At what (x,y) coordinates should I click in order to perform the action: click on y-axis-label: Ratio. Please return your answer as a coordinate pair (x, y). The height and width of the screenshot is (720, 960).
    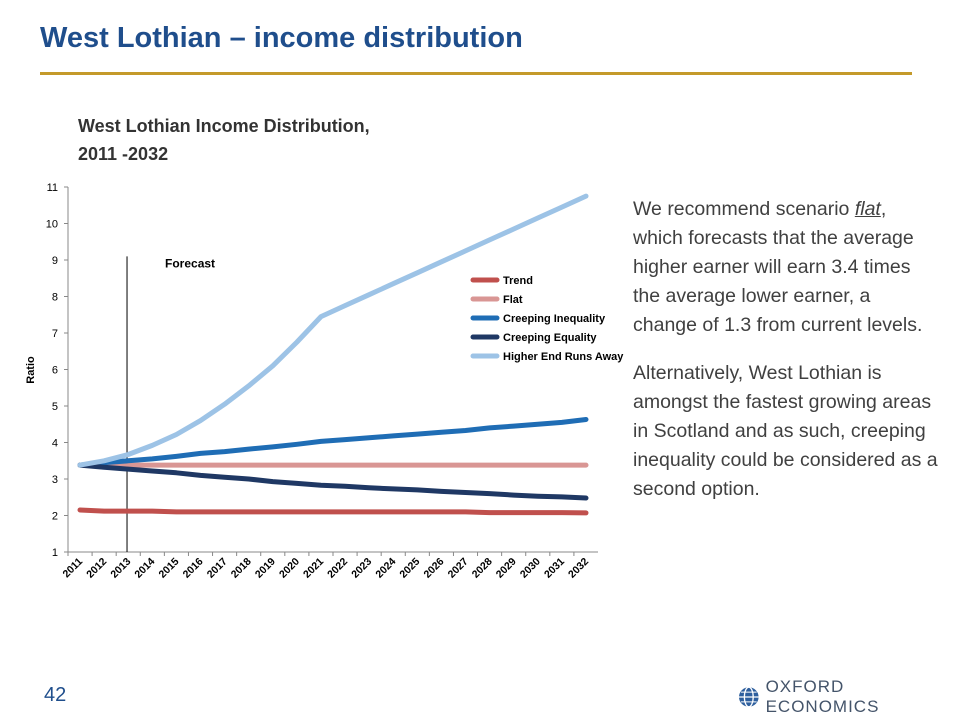
    Looking at the image, I should click on (31, 370).